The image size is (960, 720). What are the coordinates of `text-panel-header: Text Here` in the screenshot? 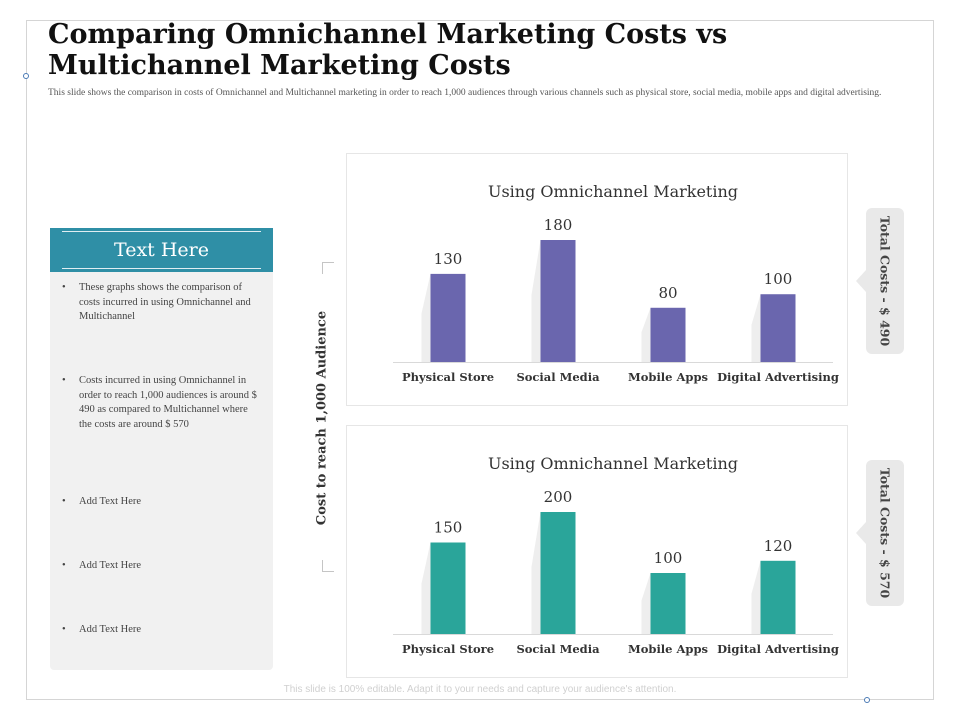 It's located at (161, 250).